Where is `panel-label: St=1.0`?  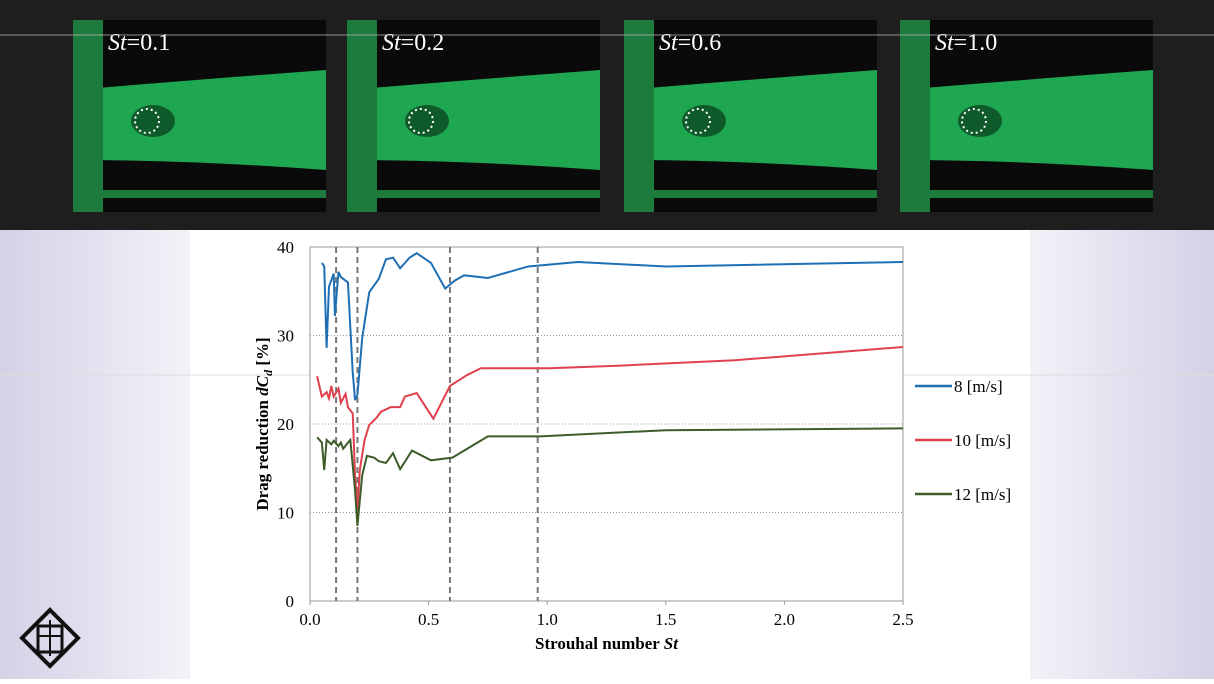 panel-label: St=1.0 is located at coordinates (966, 43).